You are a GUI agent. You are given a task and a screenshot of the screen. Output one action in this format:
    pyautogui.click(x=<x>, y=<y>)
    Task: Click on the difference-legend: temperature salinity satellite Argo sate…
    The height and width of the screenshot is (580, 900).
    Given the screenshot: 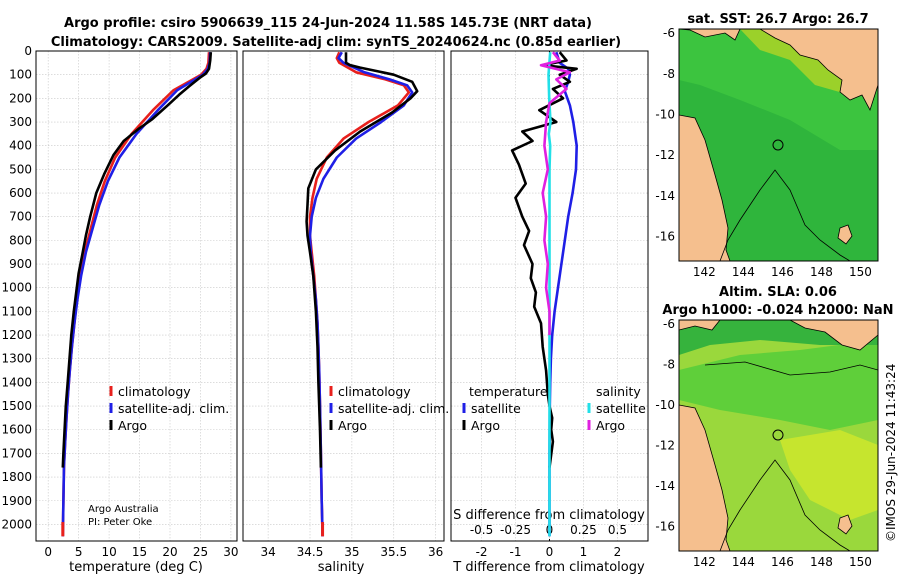 What is the action you would take?
    pyautogui.click(x=554, y=408)
    